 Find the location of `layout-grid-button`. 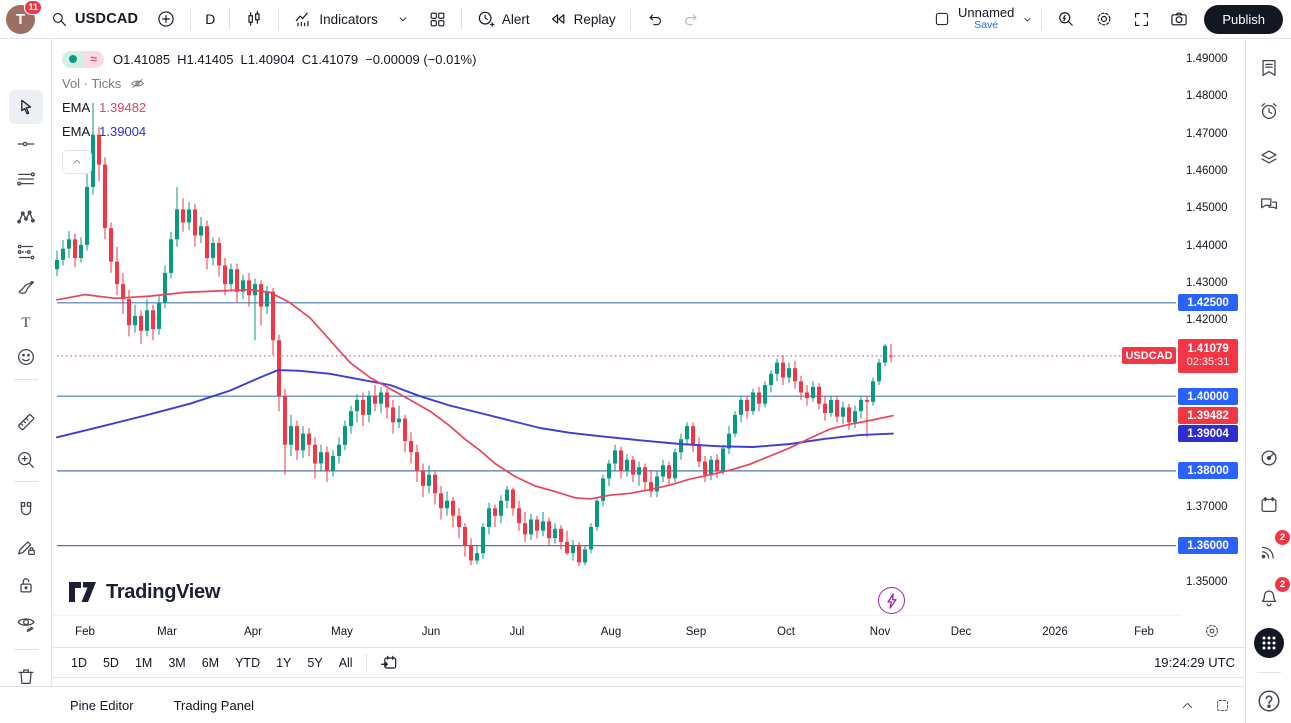

layout-grid-button is located at coordinates (437, 19).